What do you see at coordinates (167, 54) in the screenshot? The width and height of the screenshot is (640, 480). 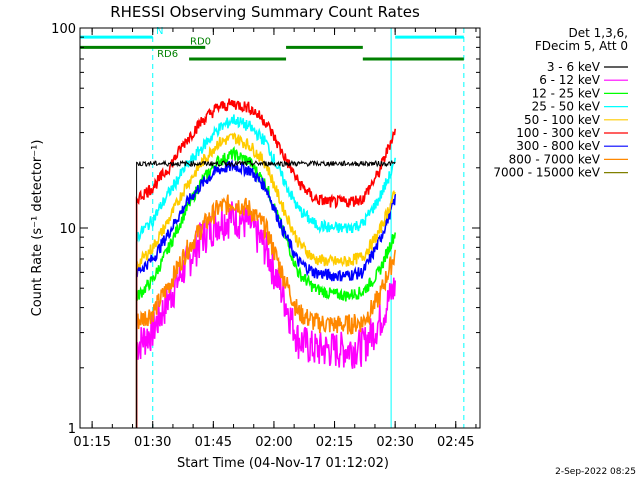 I see `state-bar-label-4: RD6` at bounding box center [167, 54].